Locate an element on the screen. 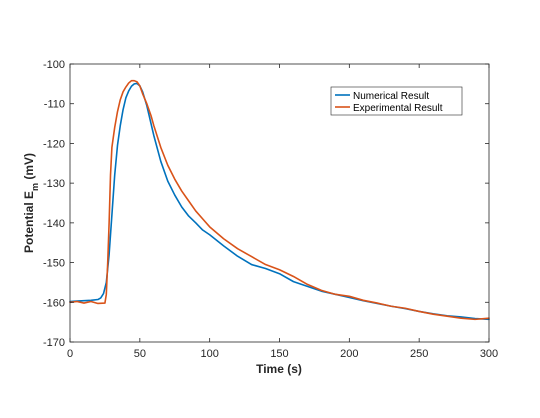 This screenshot has width=540, height=418. y-tick-label: -140 is located at coordinates (54, 224).